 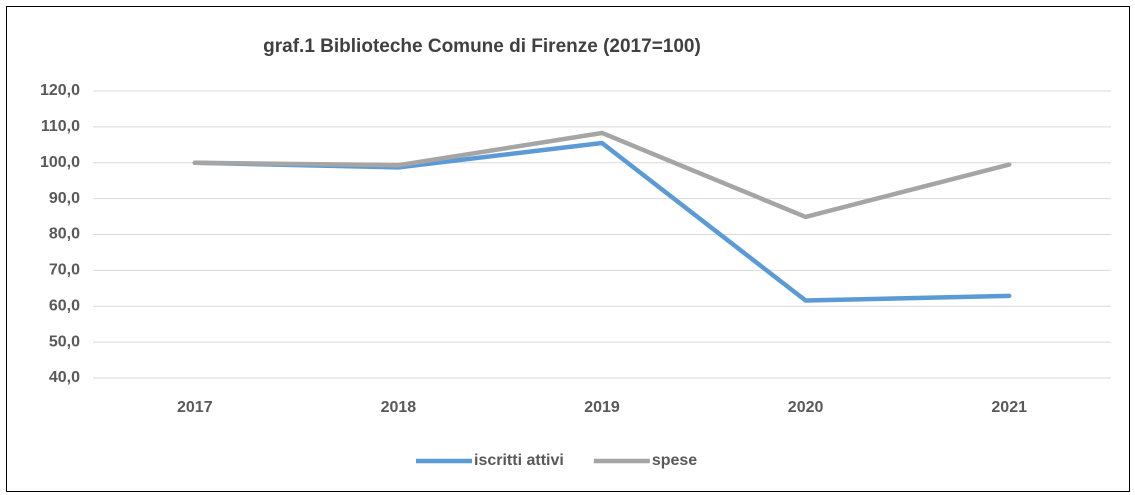 I want to click on x-tick-label: 2020, so click(x=806, y=407).